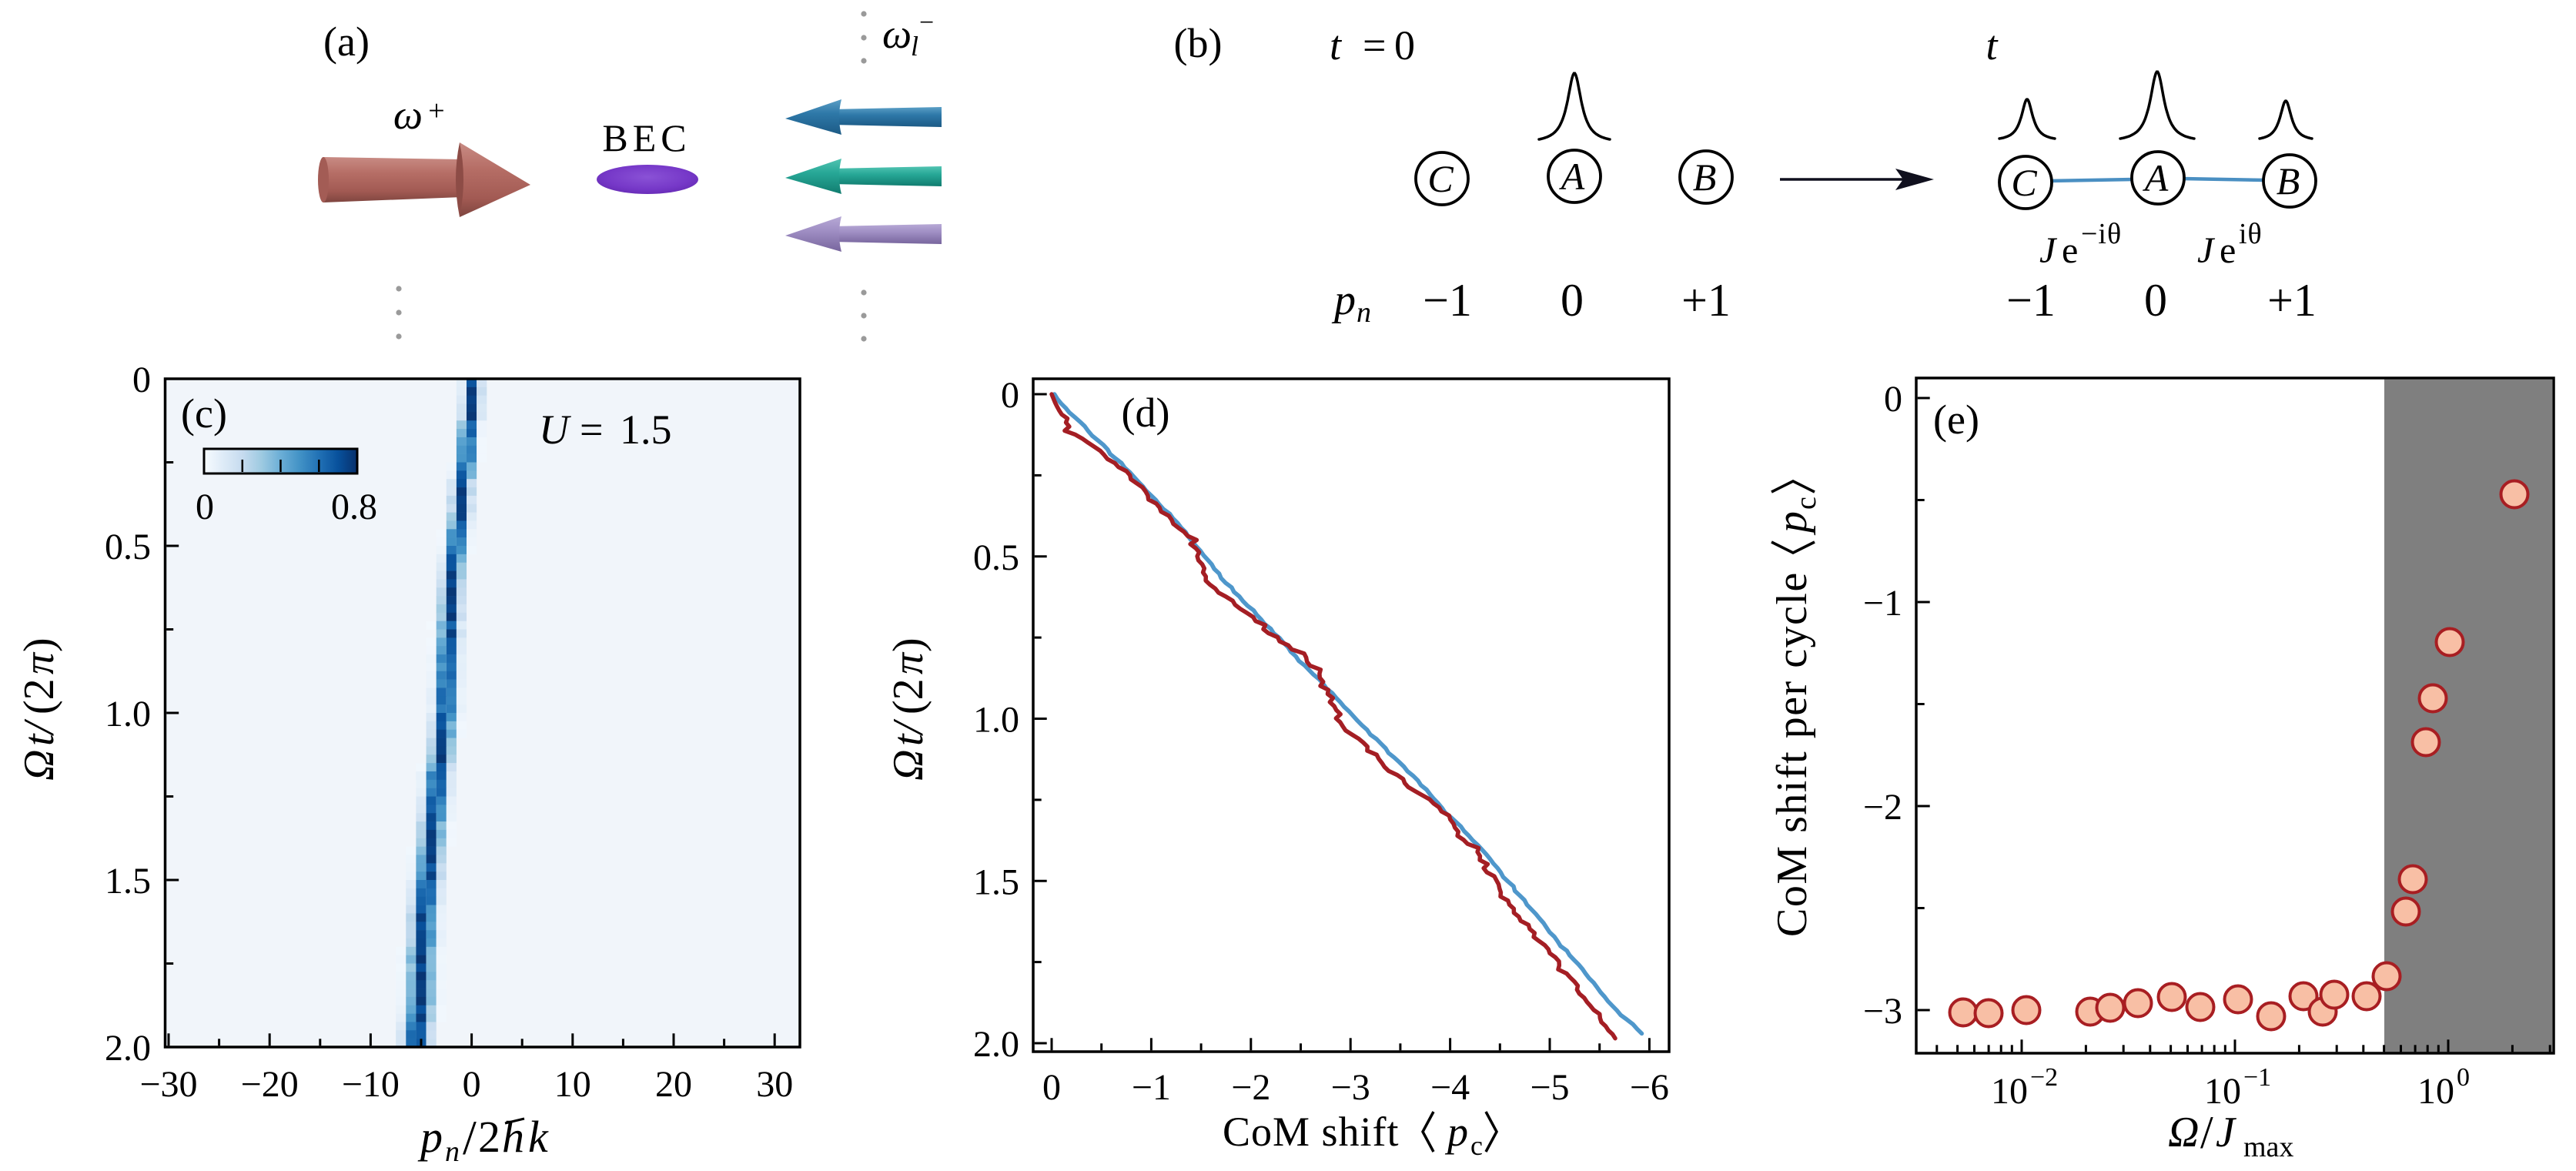  I want to click on svg-text: BEC, so click(647, 137).